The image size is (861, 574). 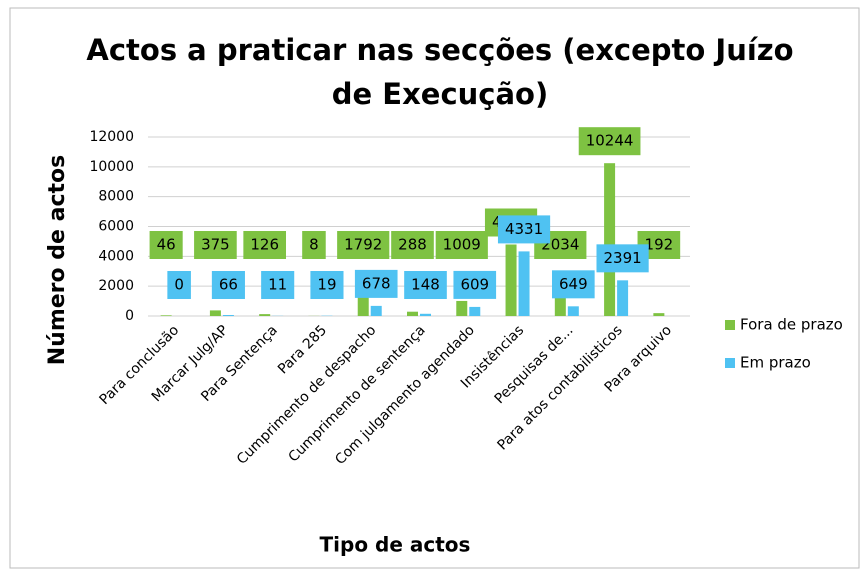 I want to click on data-label: 46, so click(x=166, y=245).